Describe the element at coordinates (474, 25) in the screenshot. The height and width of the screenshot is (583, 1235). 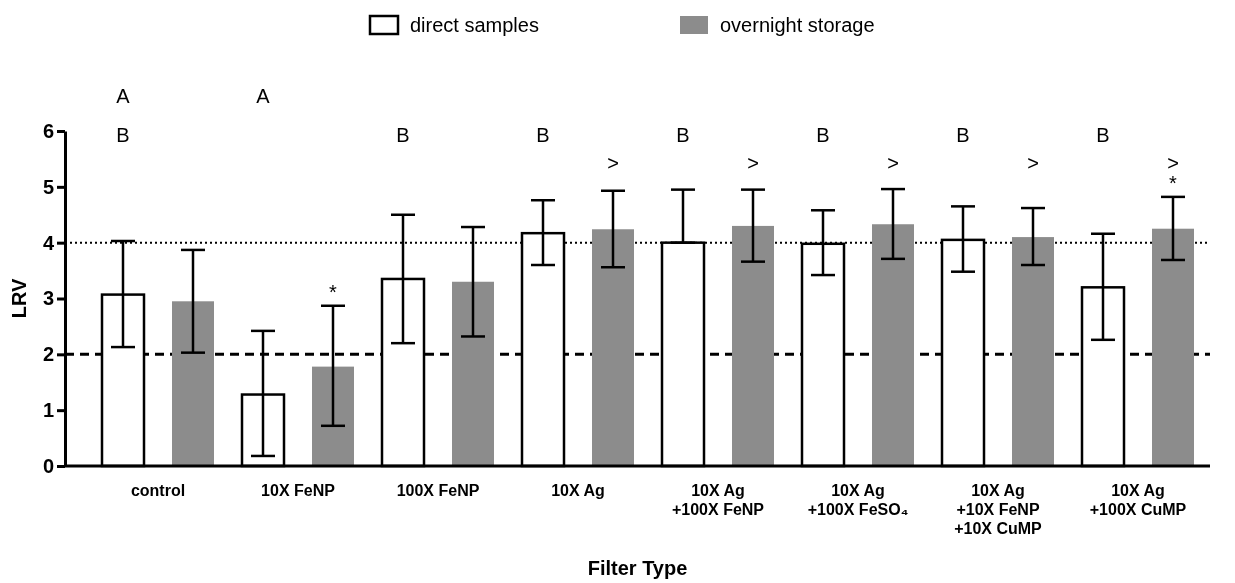
I see `legend-label: direct samples` at that location.